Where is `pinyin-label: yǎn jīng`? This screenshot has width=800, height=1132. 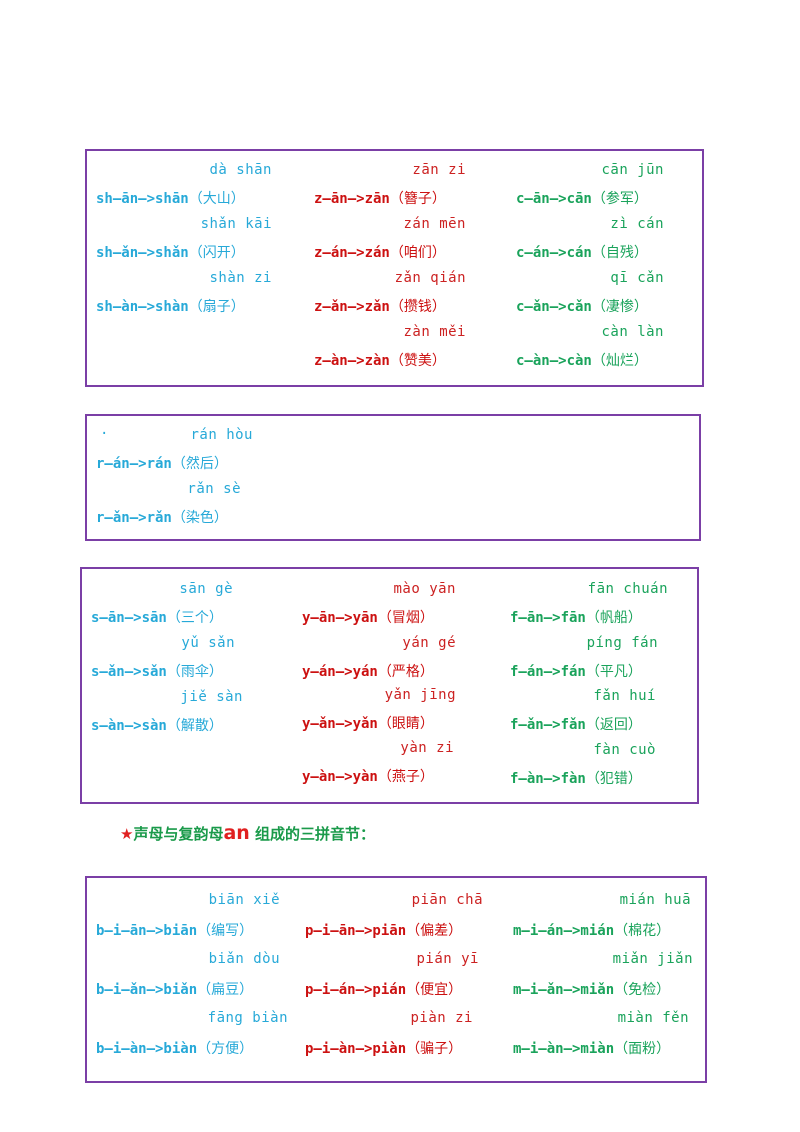
pinyin-label: yǎn jīng is located at coordinates (420, 695).